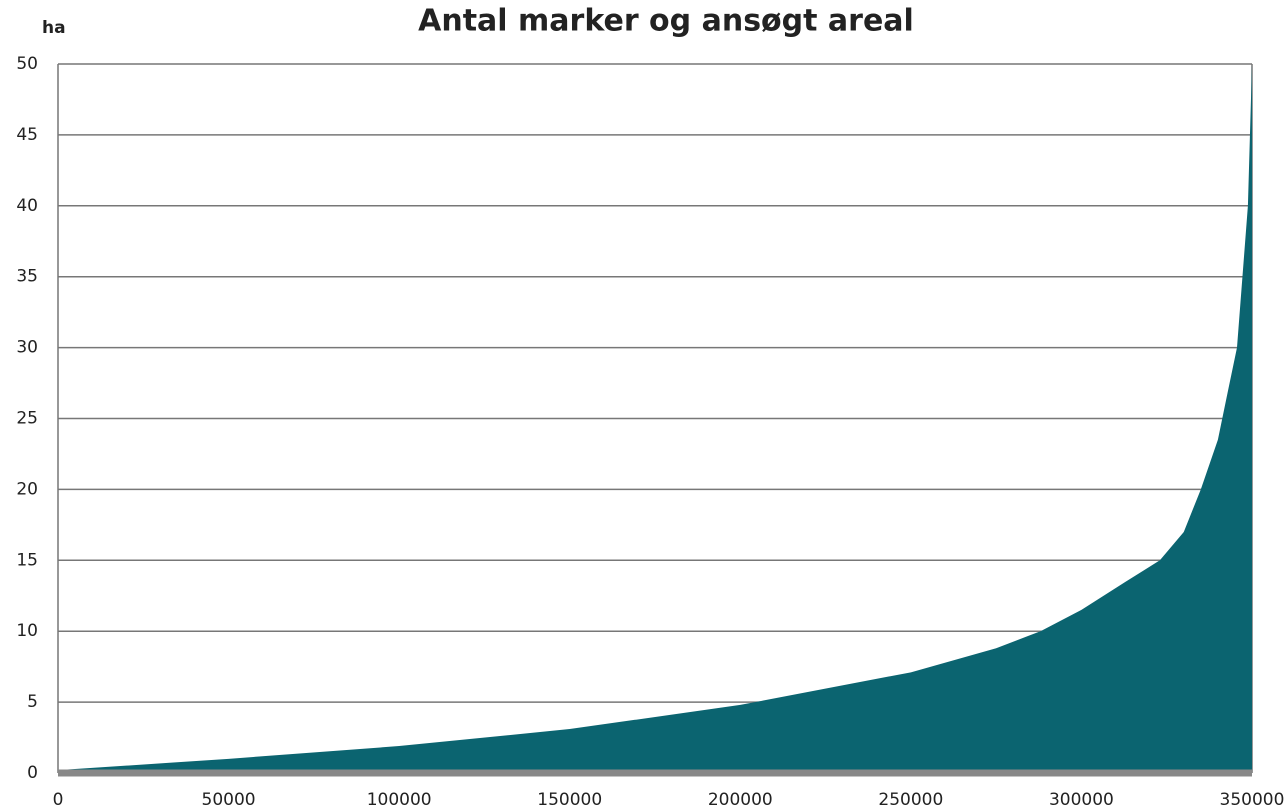  What do you see at coordinates (1252, 800) in the screenshot?
I see `x-tick-label: 350000` at bounding box center [1252, 800].